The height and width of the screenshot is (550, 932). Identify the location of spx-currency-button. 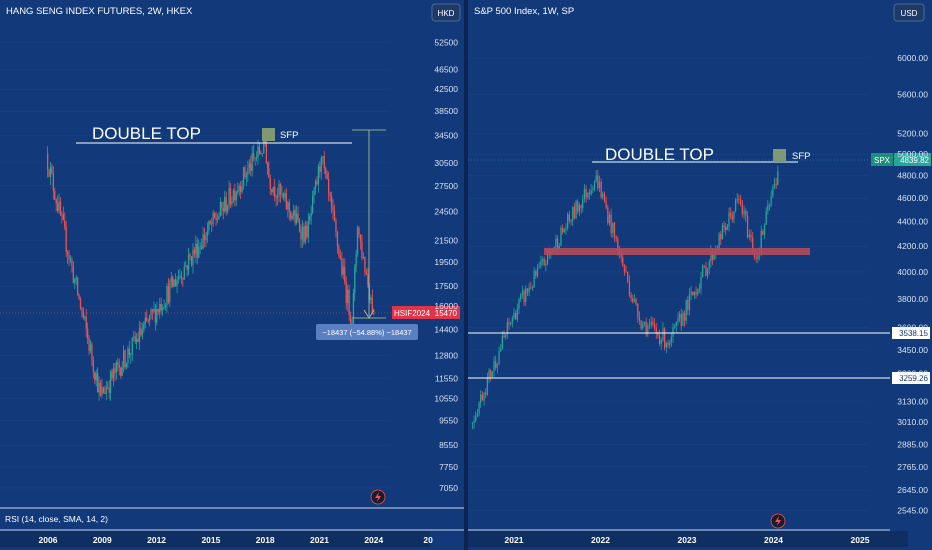
(909, 12).